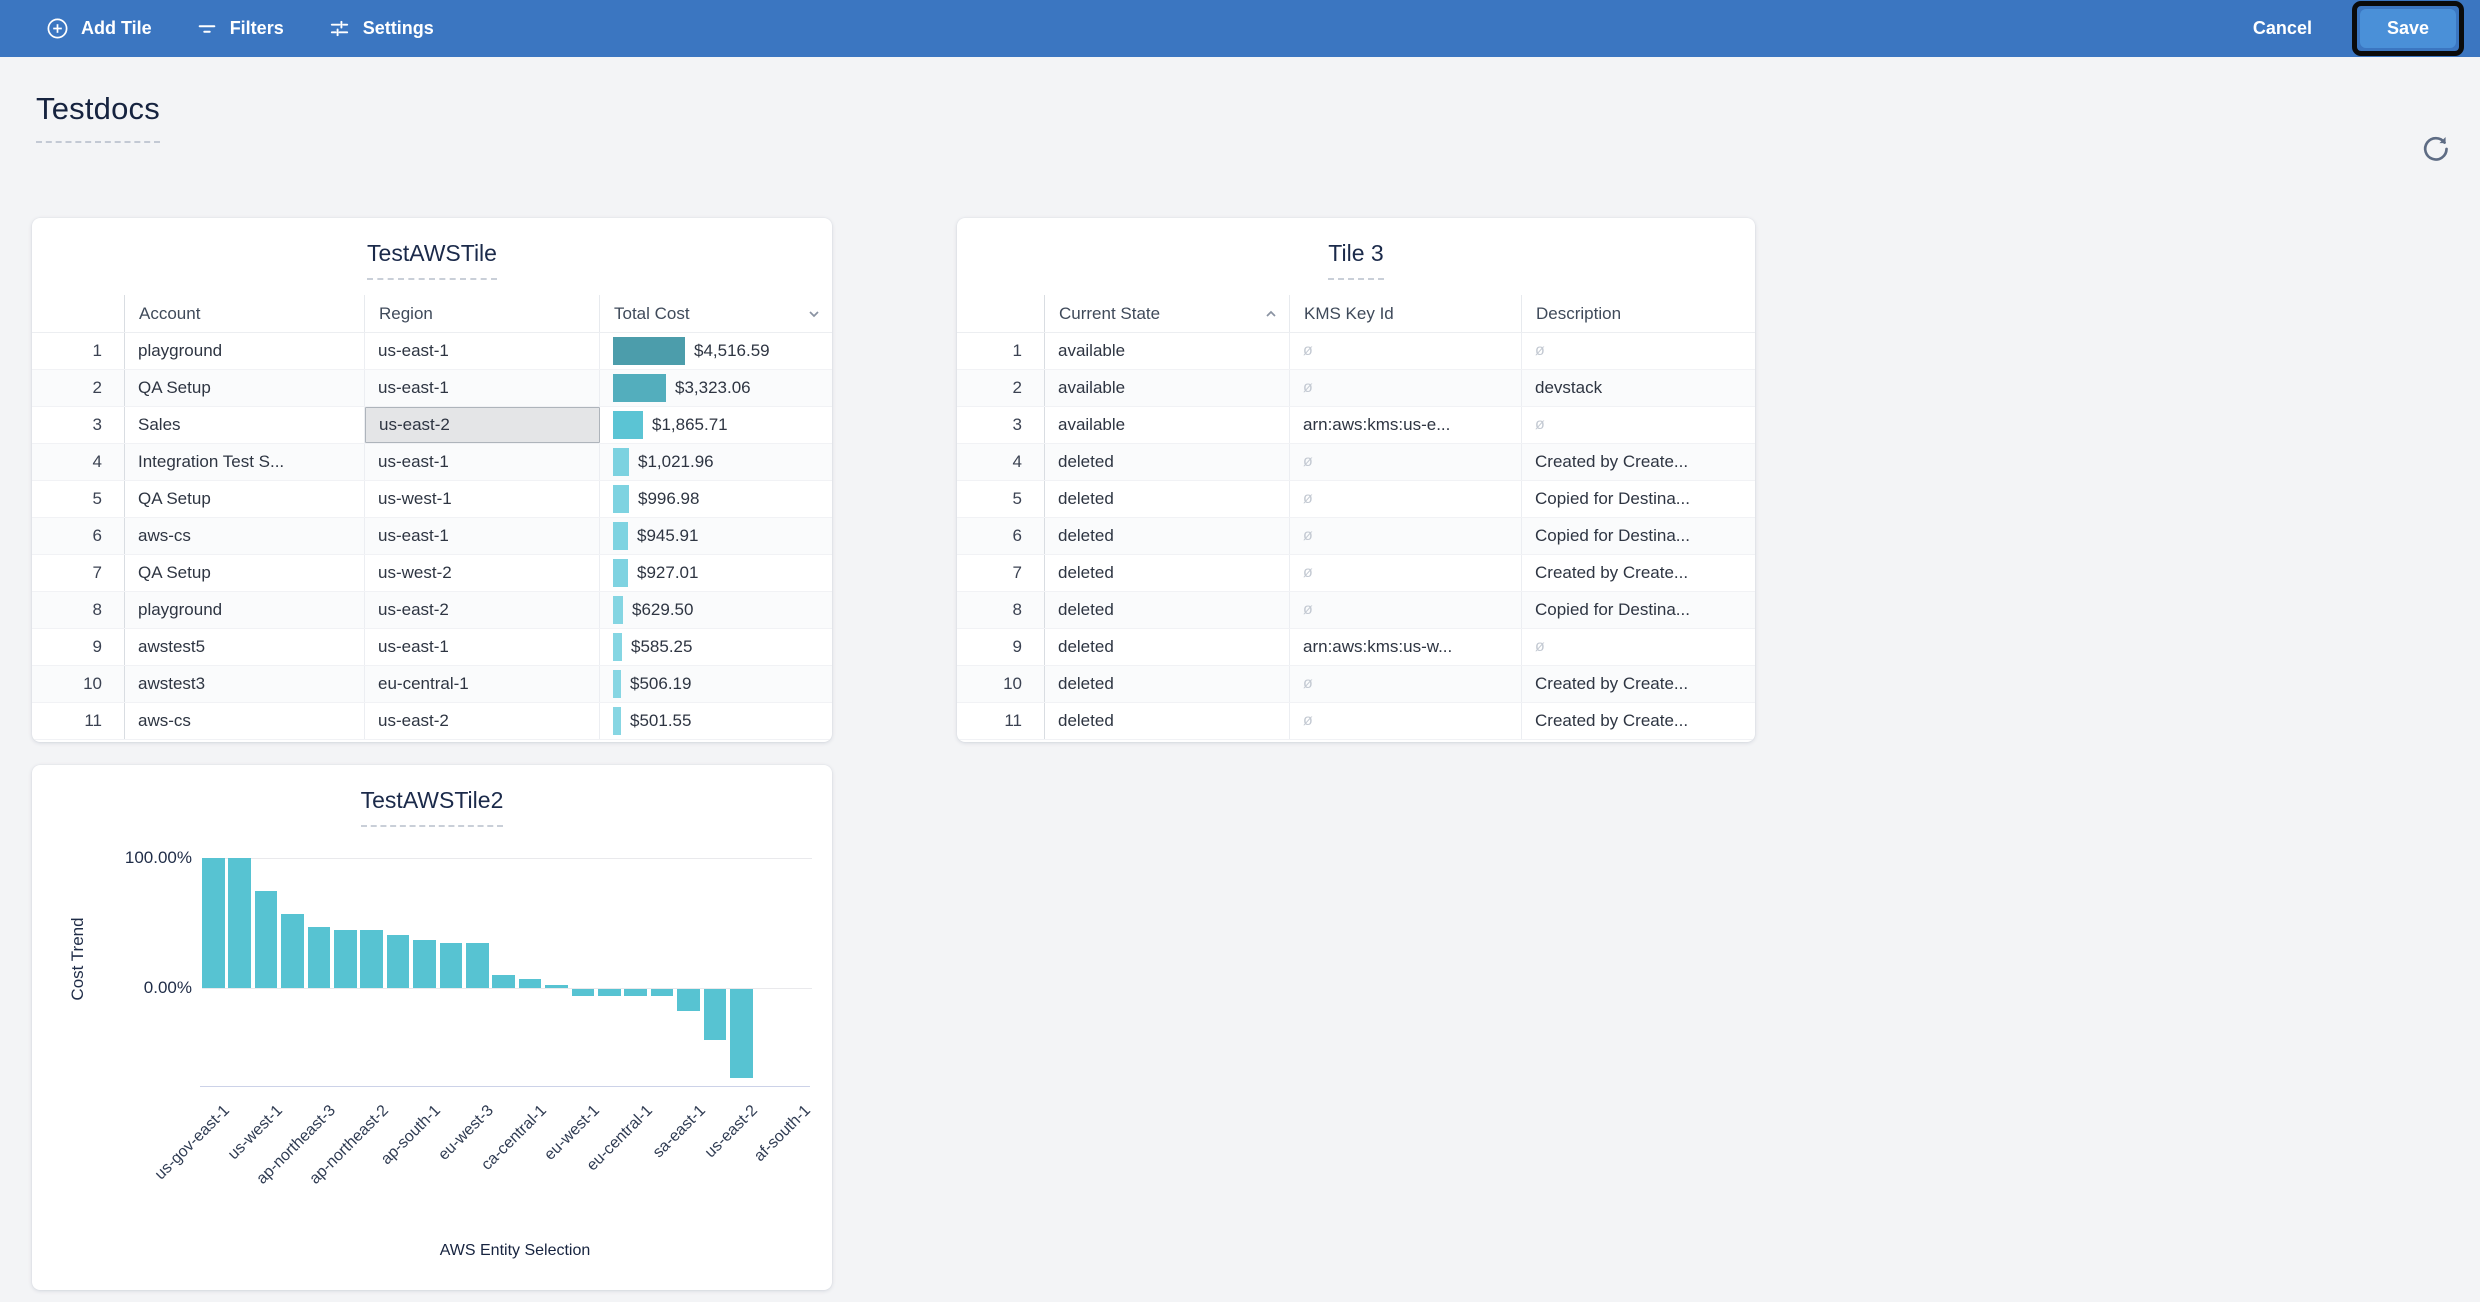  Describe the element at coordinates (98, 117) in the screenshot. I see `page-title: Testdocs` at that location.